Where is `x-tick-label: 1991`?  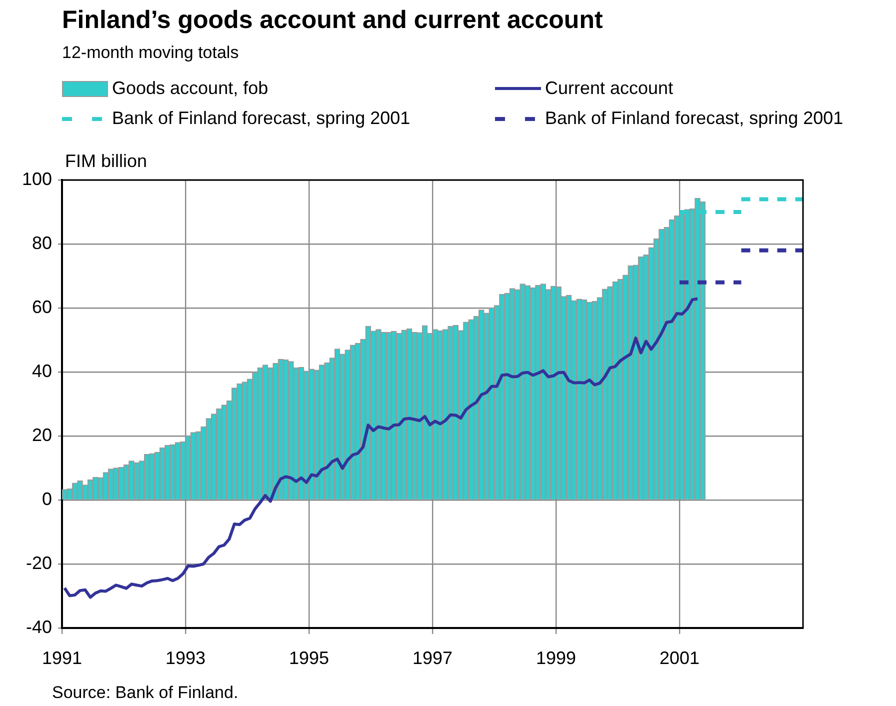 x-tick-label: 1991 is located at coordinates (62, 658).